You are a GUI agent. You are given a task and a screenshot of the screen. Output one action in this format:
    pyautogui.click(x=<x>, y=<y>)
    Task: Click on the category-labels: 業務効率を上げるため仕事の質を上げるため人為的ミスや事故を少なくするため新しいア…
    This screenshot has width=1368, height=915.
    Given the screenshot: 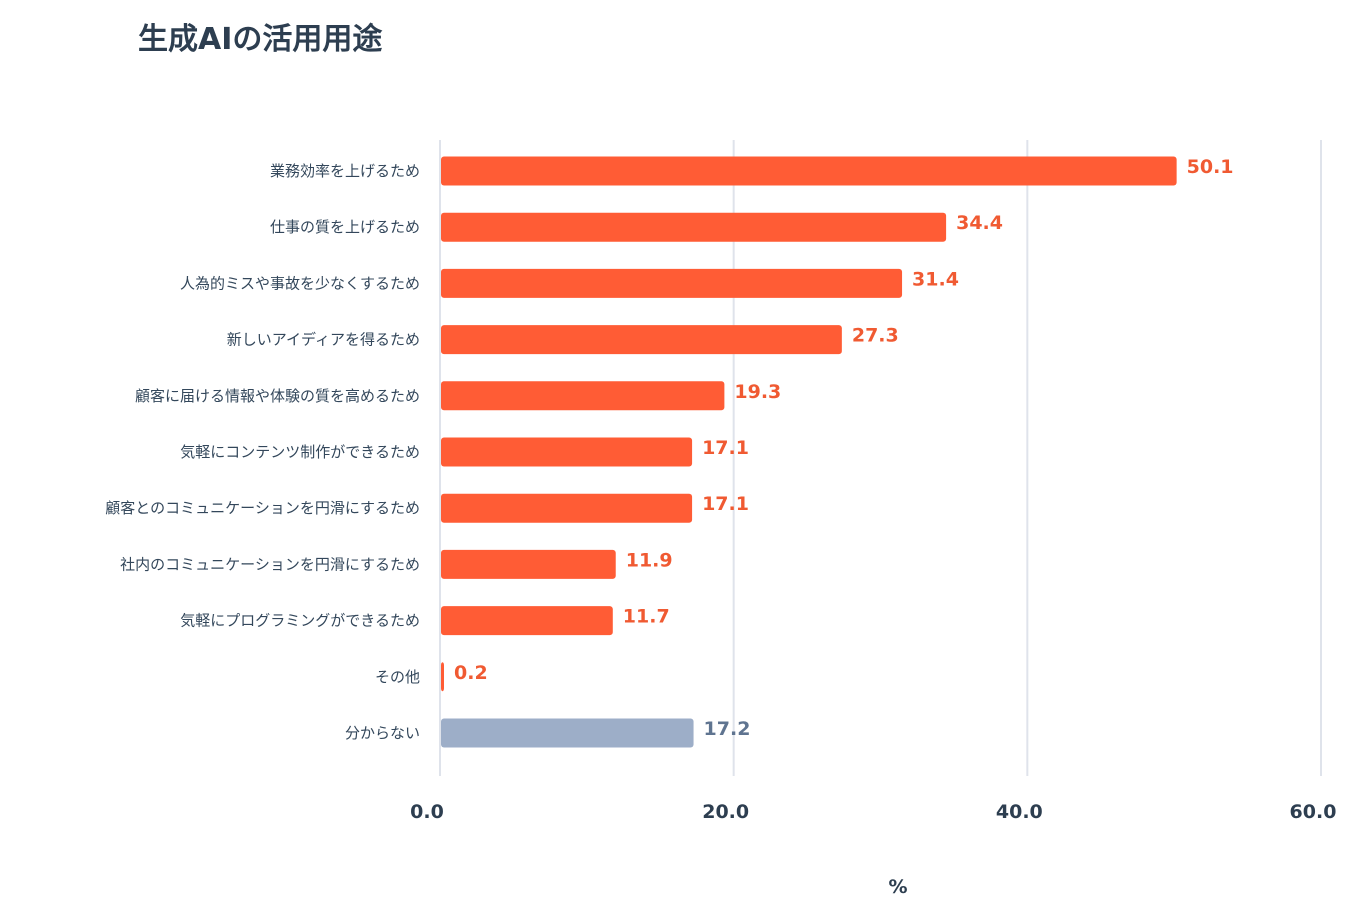 What is the action you would take?
    pyautogui.click(x=262, y=452)
    